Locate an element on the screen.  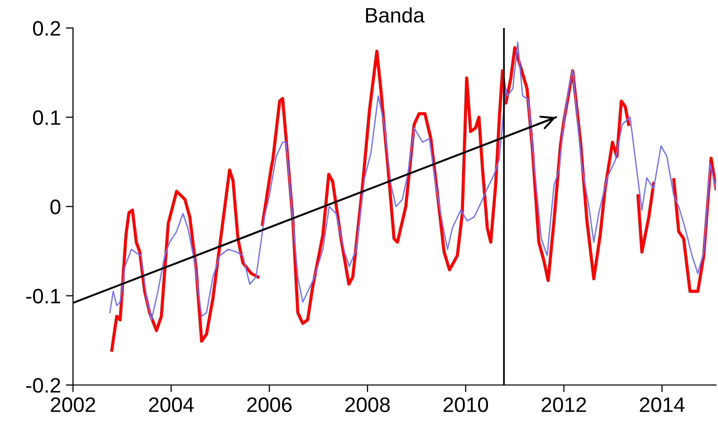
chart-title: Banda is located at coordinates (395, 15).